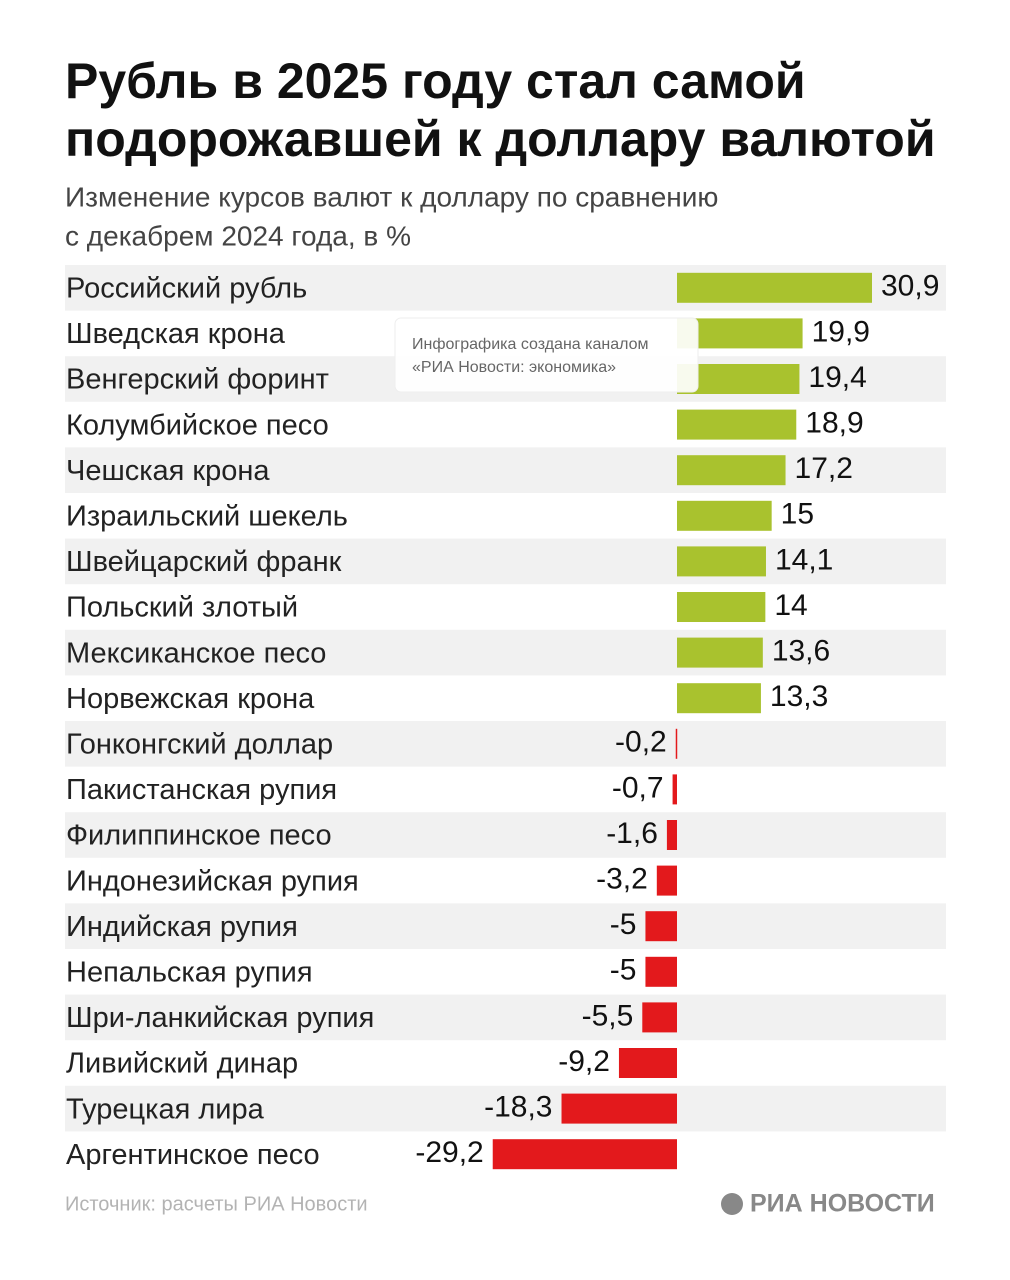 This screenshot has height=1280, width=1010. What do you see at coordinates (182, 608) in the screenshot?
I see `category-label: Польский злотый` at bounding box center [182, 608].